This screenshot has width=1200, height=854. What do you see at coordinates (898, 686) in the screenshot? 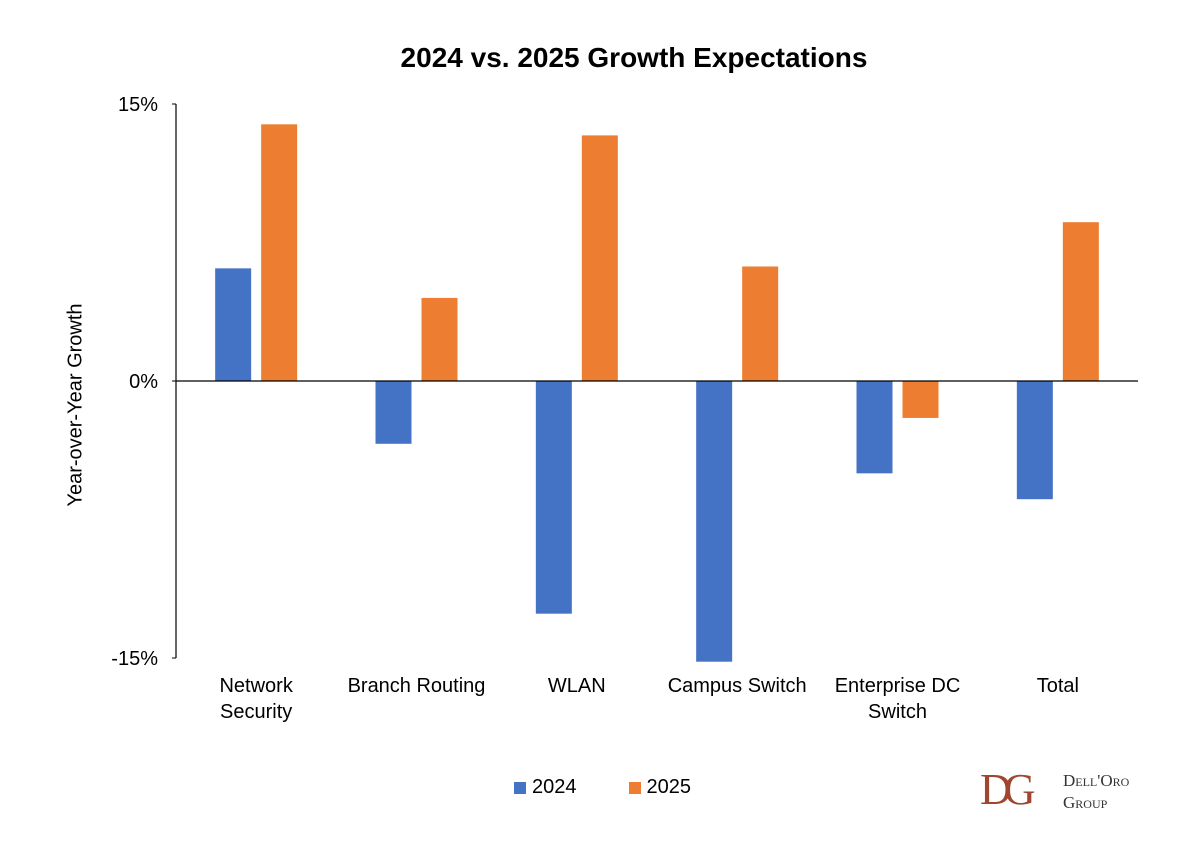
I see `x-tick-label-4-0: Enterprise DC` at bounding box center [898, 686].